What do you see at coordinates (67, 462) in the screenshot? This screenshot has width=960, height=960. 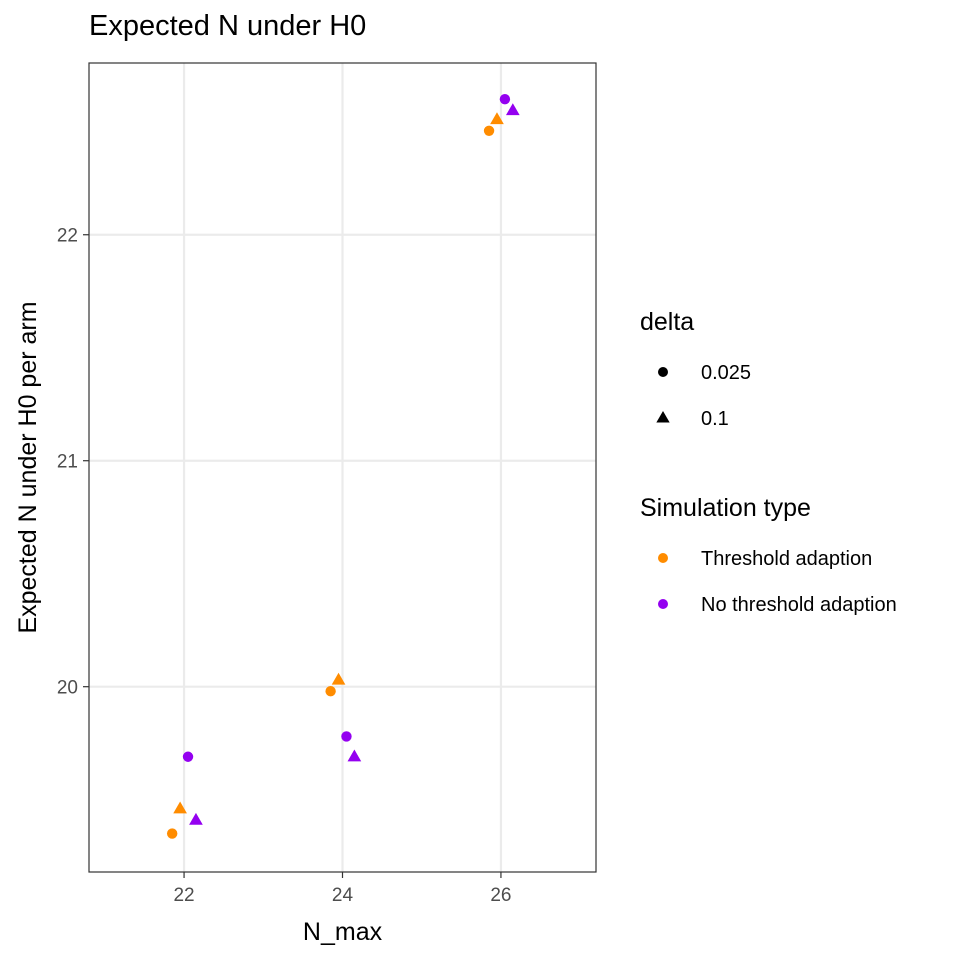 I see `y-tick-label: 21` at bounding box center [67, 462].